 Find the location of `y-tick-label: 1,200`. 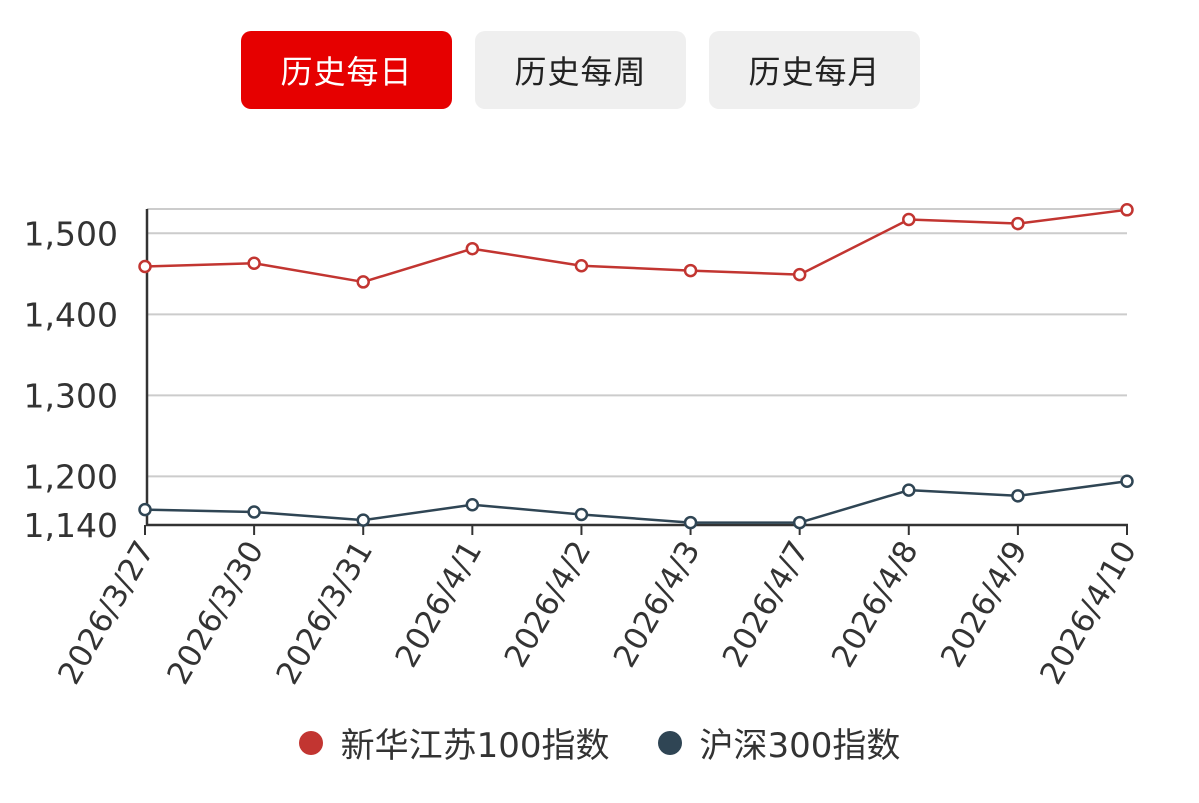

y-tick-label: 1,200 is located at coordinates (71, 476).